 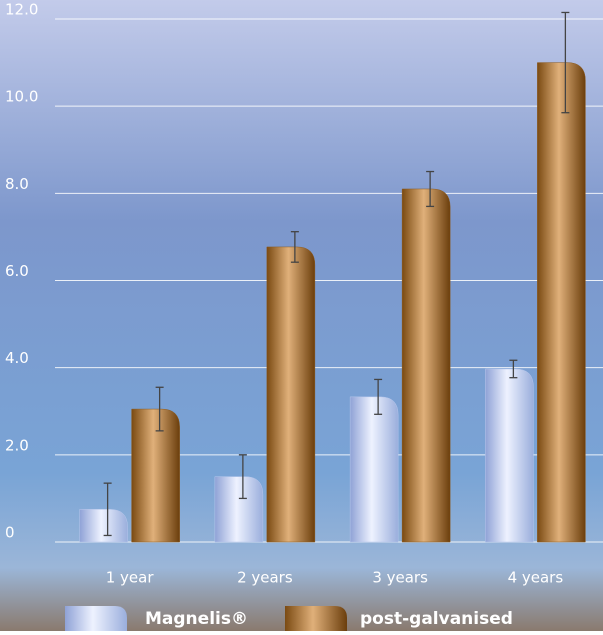 What do you see at coordinates (130, 578) in the screenshot?
I see `x-tick-label: 1 year` at bounding box center [130, 578].